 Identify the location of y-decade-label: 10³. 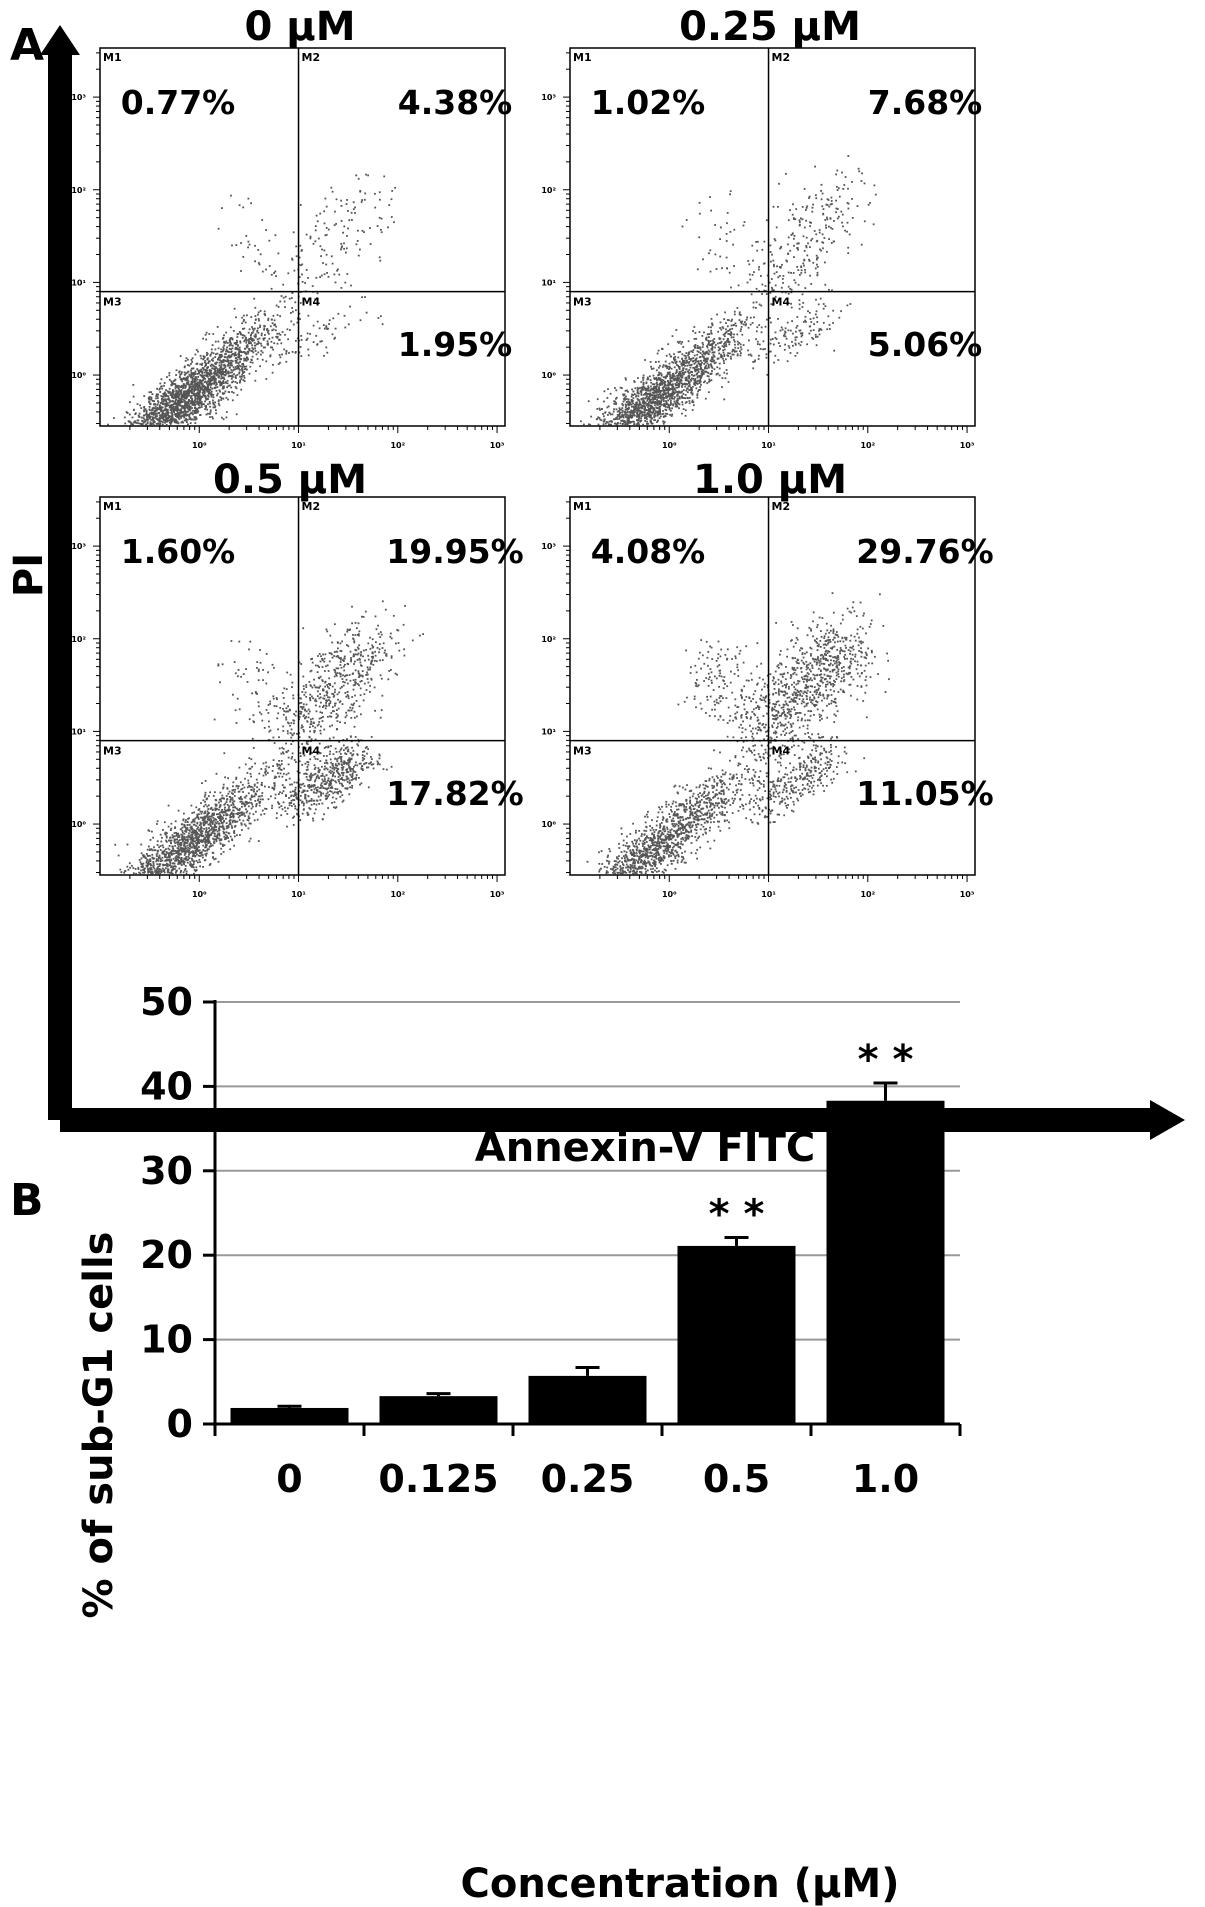
(78, 546).